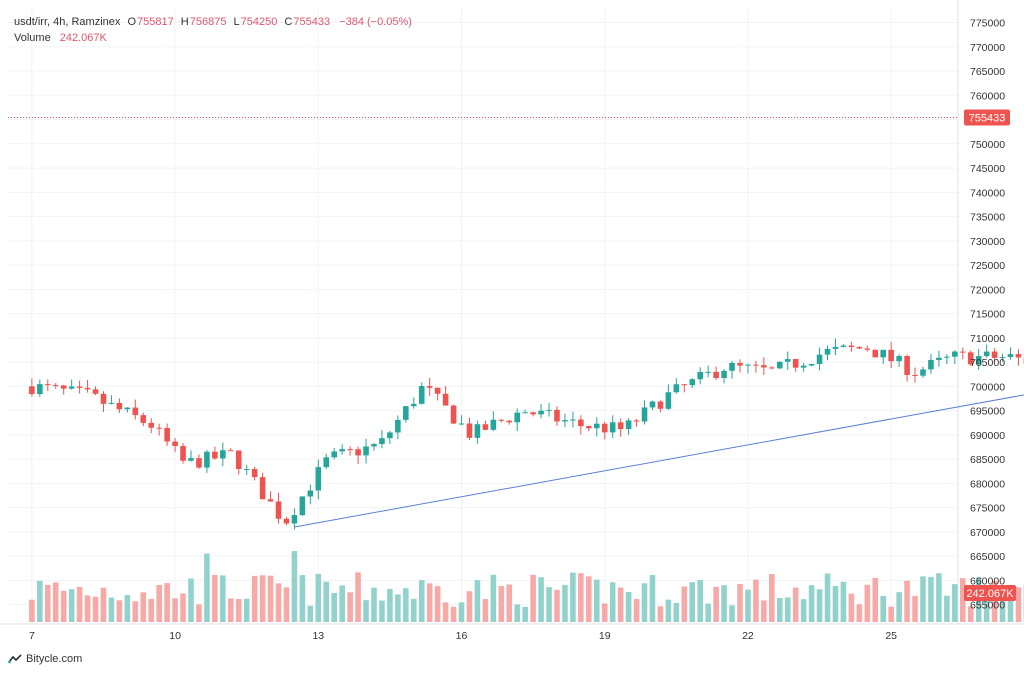  Describe the element at coordinates (175, 636) in the screenshot. I see `time-tick-label: 10` at that location.